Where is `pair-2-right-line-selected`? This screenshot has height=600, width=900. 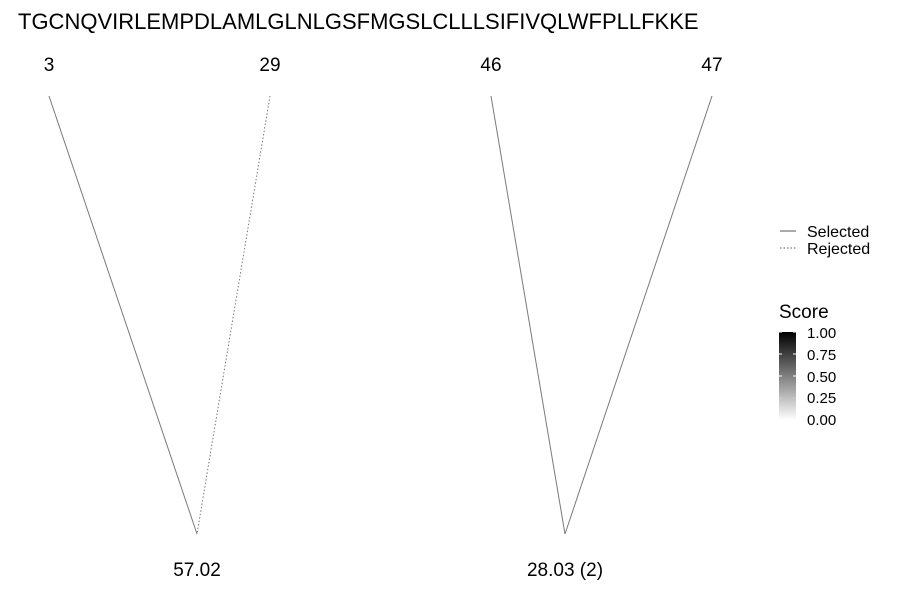 pair-2-right-line-selected is located at coordinates (638, 315).